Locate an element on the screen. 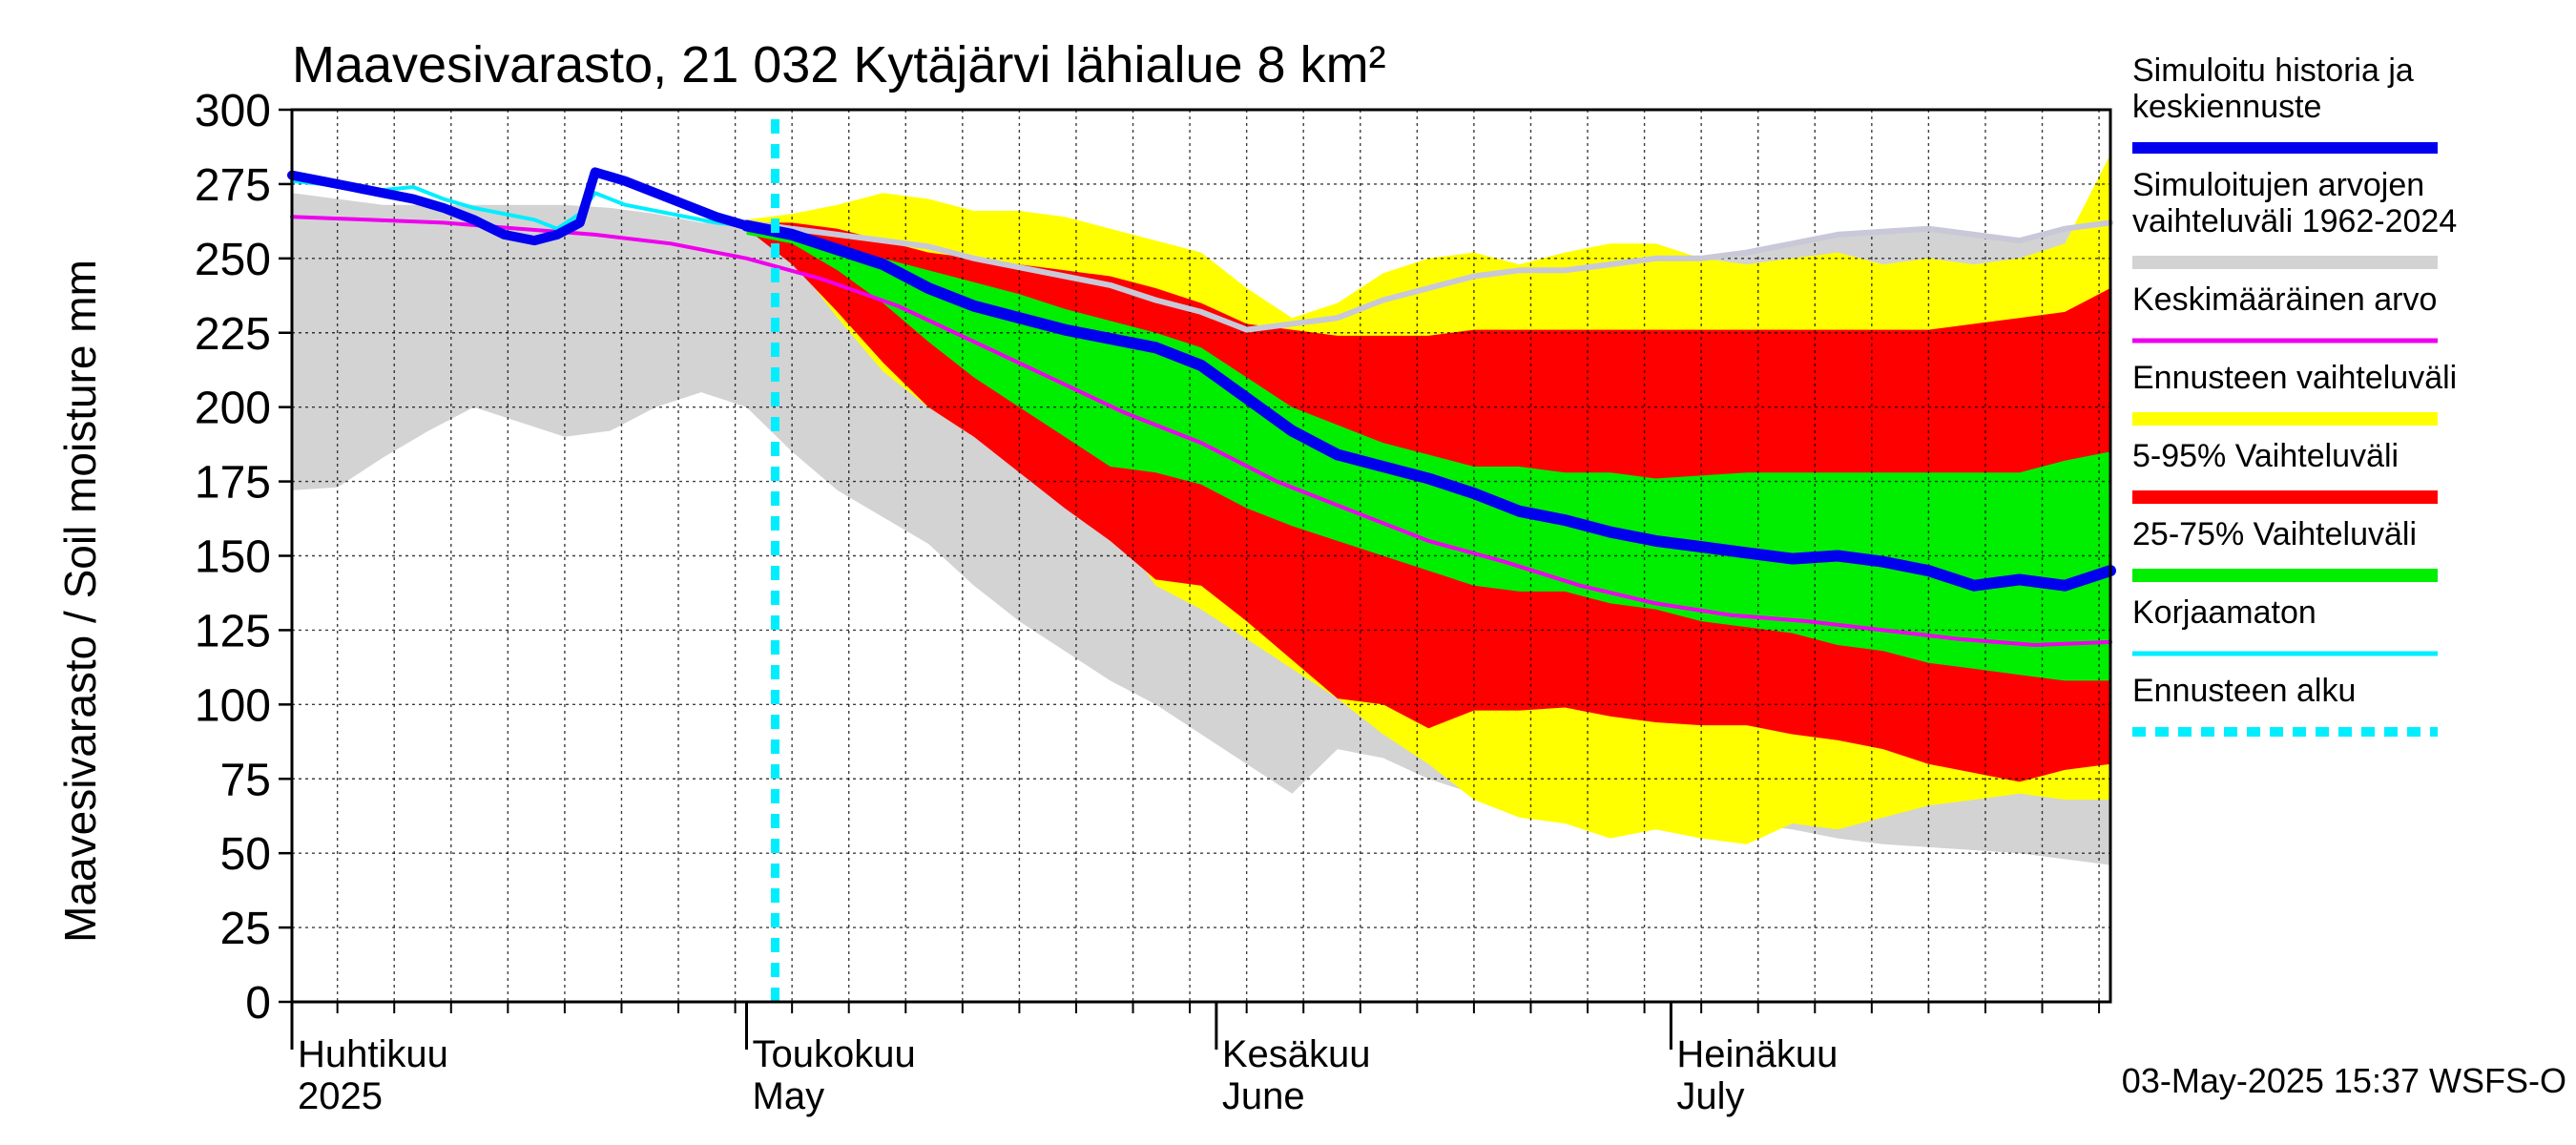 The height and width of the screenshot is (1145, 2576). y-tick-label: 225 is located at coordinates (233, 335).